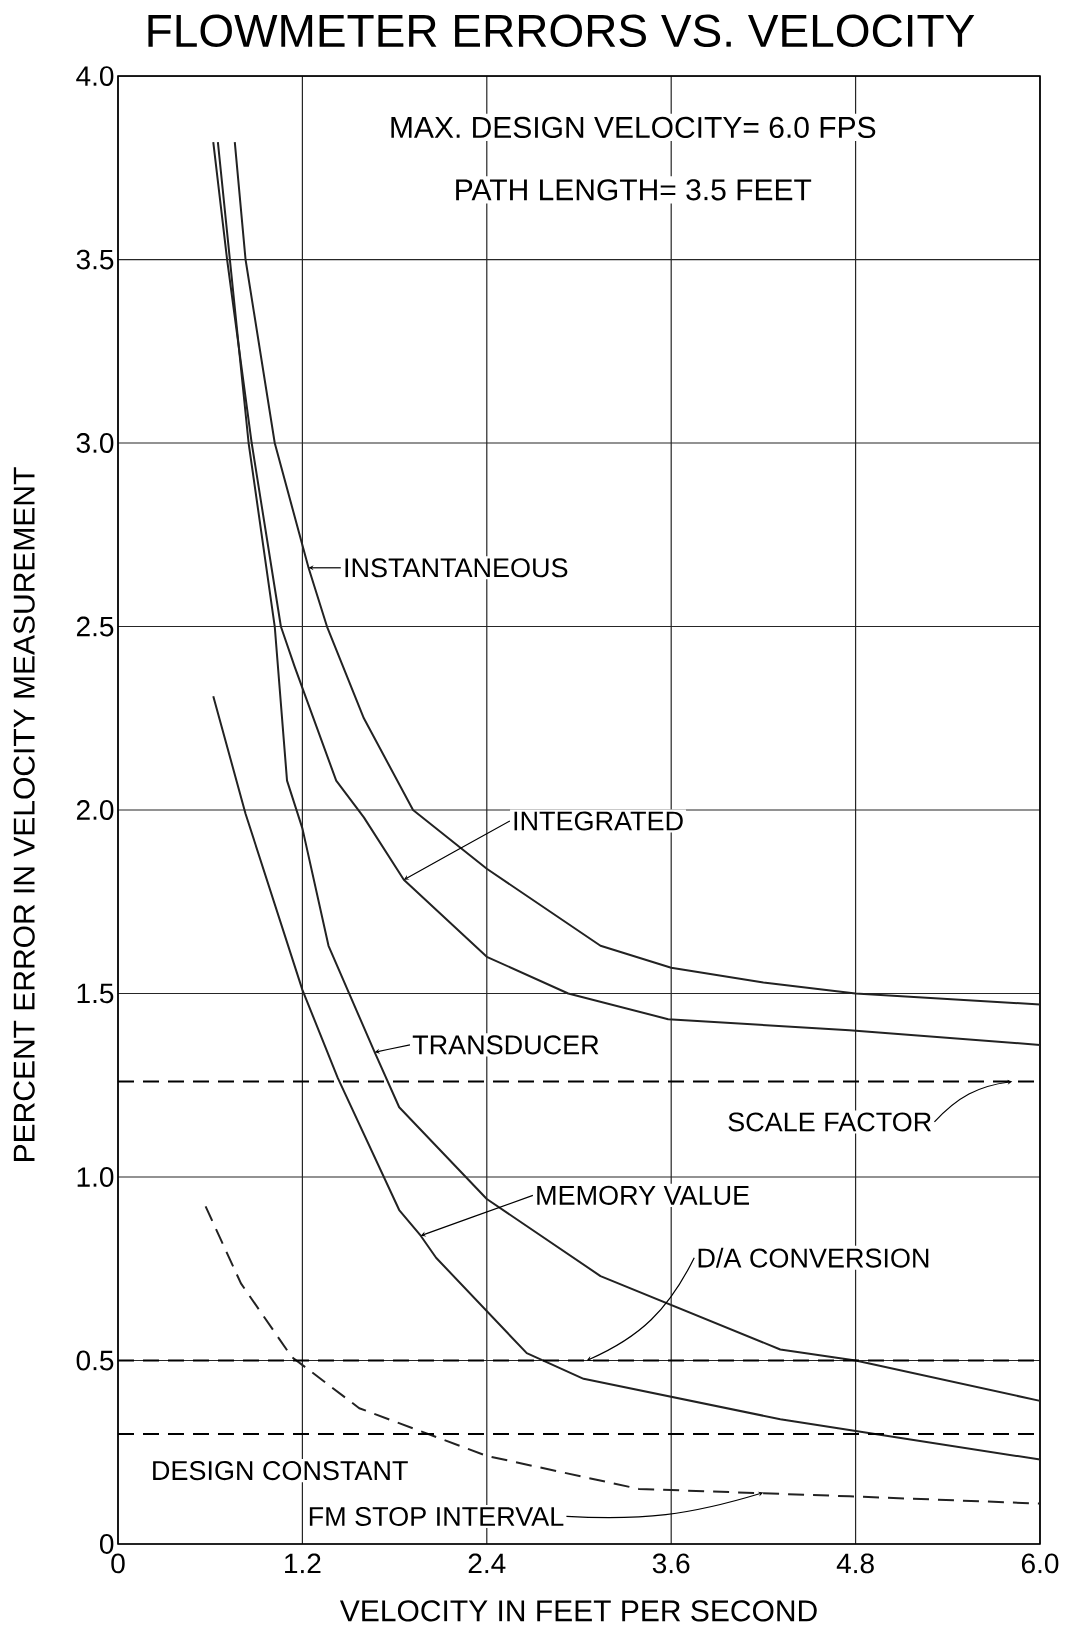 The height and width of the screenshot is (1633, 1089). Describe the element at coordinates (578, 1611) in the screenshot. I see `x-axis-title: VELOCITY IN FEET PER SECOND` at that location.